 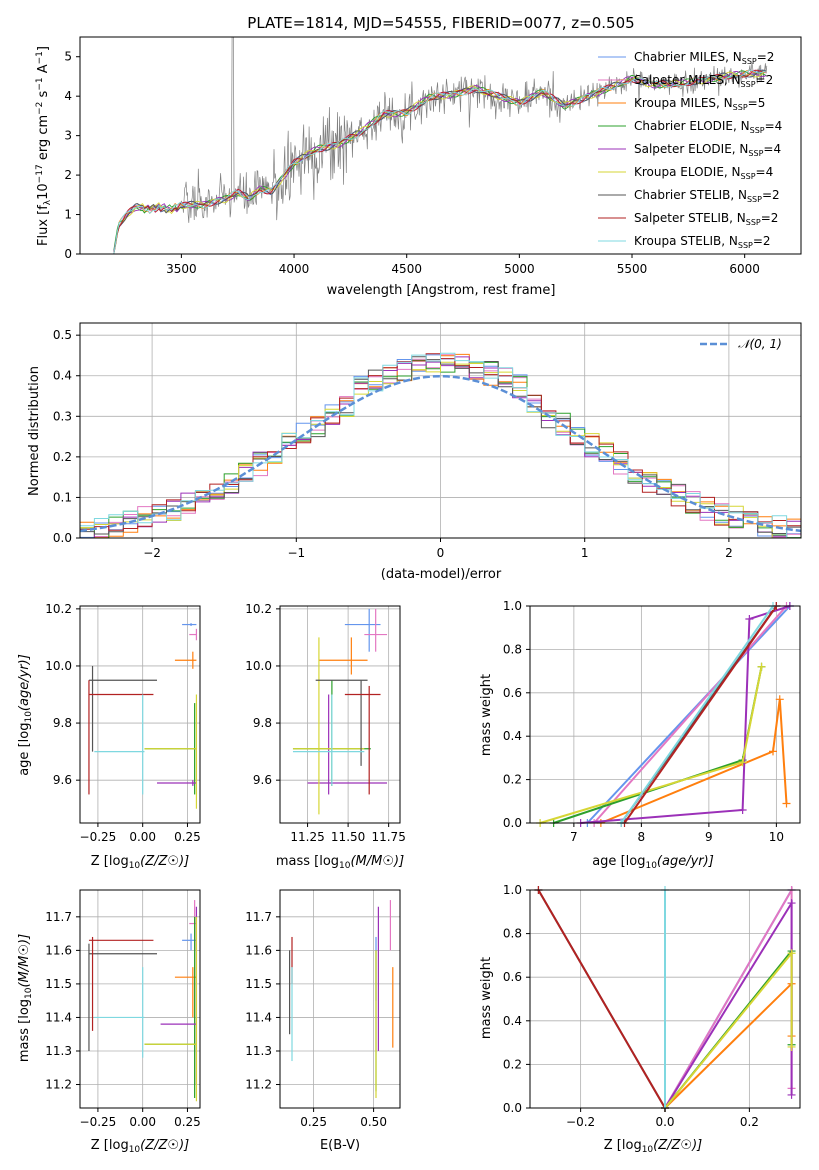 What do you see at coordinates (258, 609) in the screenshot?
I see `ytick-label: 10.2` at bounding box center [258, 609].